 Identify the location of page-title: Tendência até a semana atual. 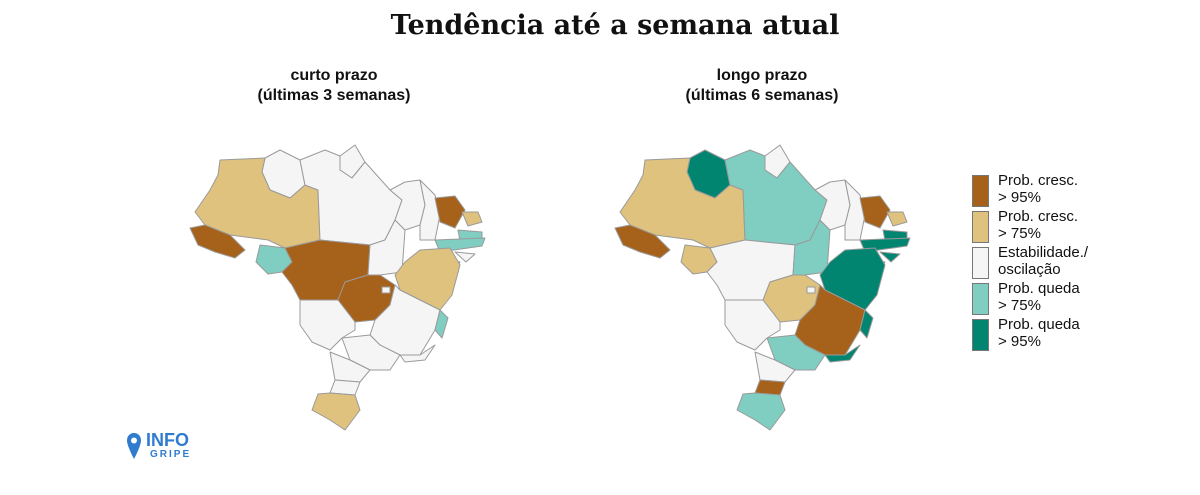
(615, 25).